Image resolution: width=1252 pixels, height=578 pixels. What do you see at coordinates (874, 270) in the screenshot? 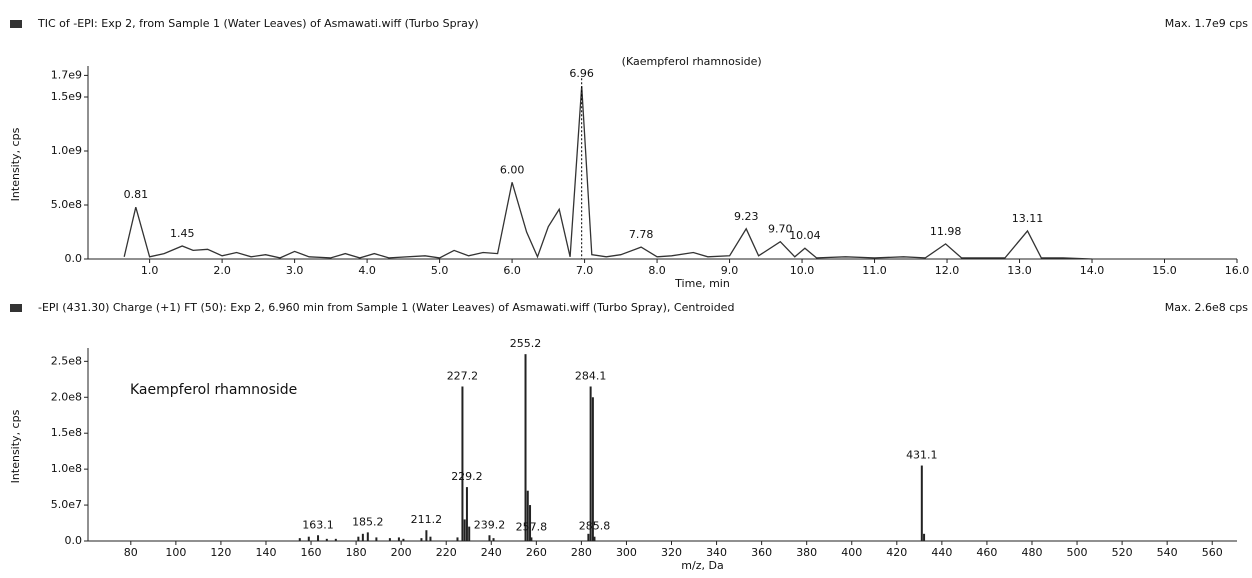
I see `x-tick-label: 11.0` at bounding box center [874, 270].